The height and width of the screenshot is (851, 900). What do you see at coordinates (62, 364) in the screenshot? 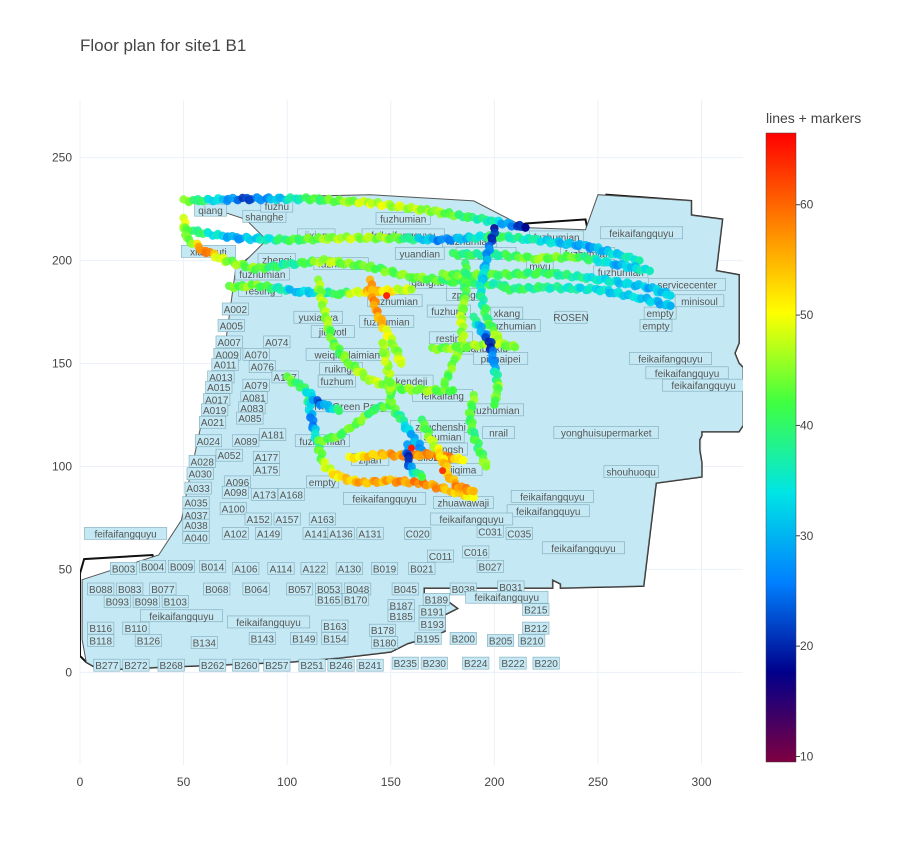
I see `y-tick-label: 150` at bounding box center [62, 364].